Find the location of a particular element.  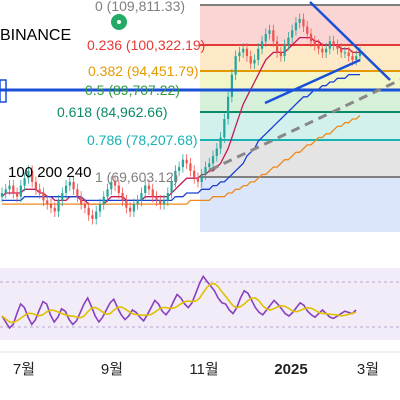

fib-label-6: 1 (69,603.12) is located at coordinates (136, 177).